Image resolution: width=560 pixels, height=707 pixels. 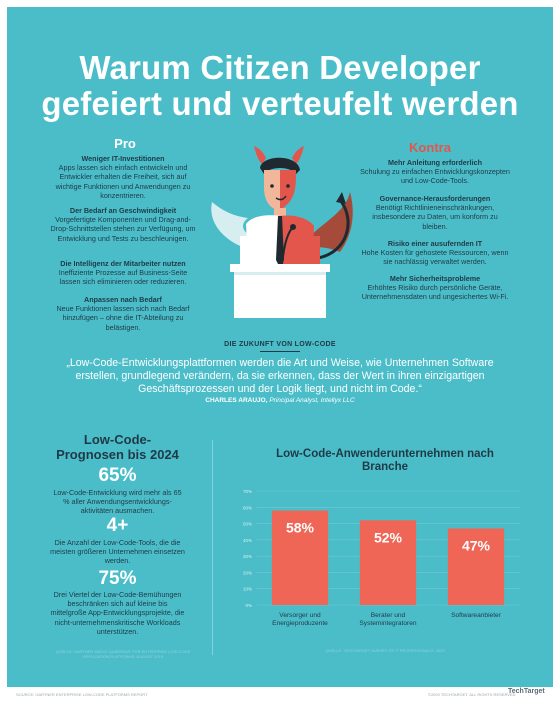 I want to click on y-tick-label: 30%, so click(x=247, y=556).